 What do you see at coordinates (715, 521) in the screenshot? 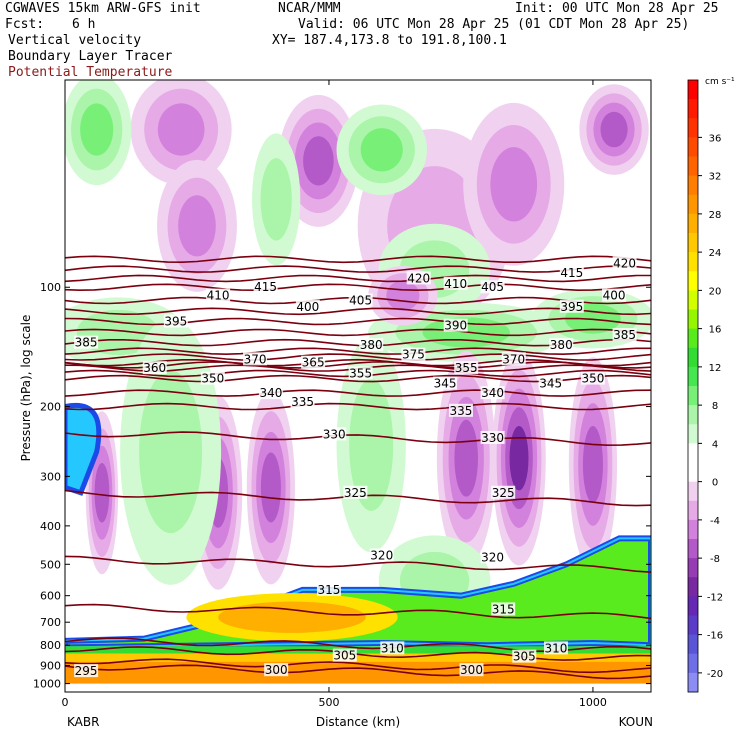
I see `colorbar-label: -4` at bounding box center [715, 521].